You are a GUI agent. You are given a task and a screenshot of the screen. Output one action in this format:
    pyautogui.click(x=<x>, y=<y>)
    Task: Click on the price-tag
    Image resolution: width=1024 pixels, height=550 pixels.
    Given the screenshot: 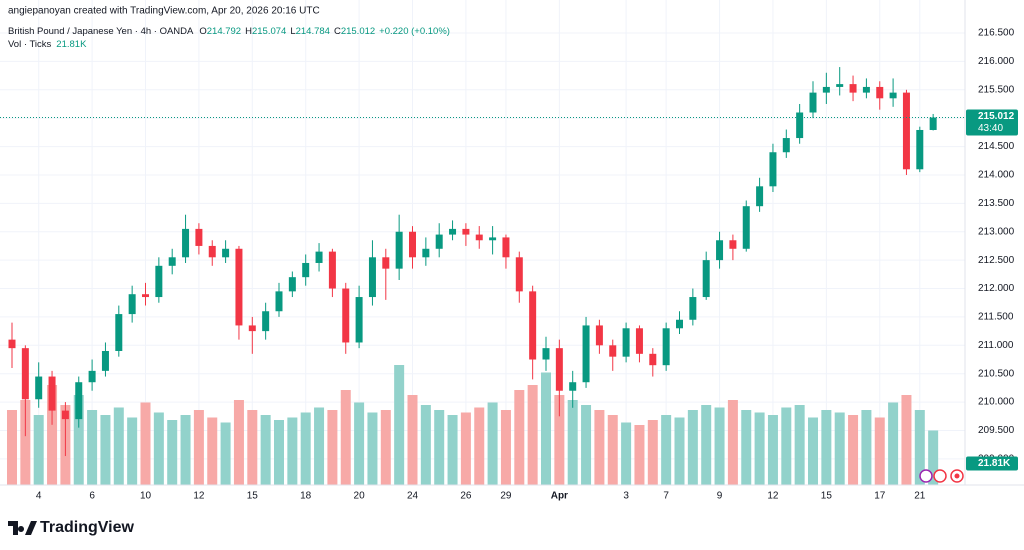 What is the action you would take?
    pyautogui.click(x=992, y=122)
    